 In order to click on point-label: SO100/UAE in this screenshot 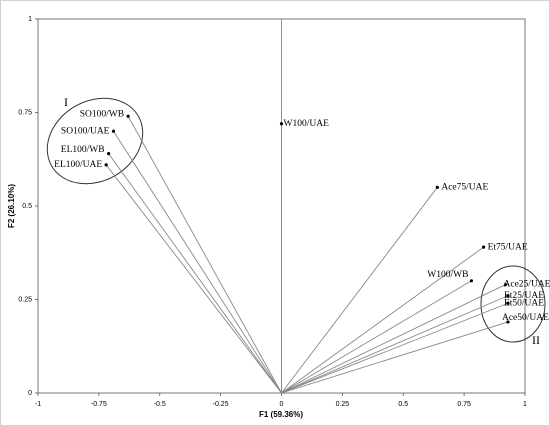, I will do `click(85, 131)`.